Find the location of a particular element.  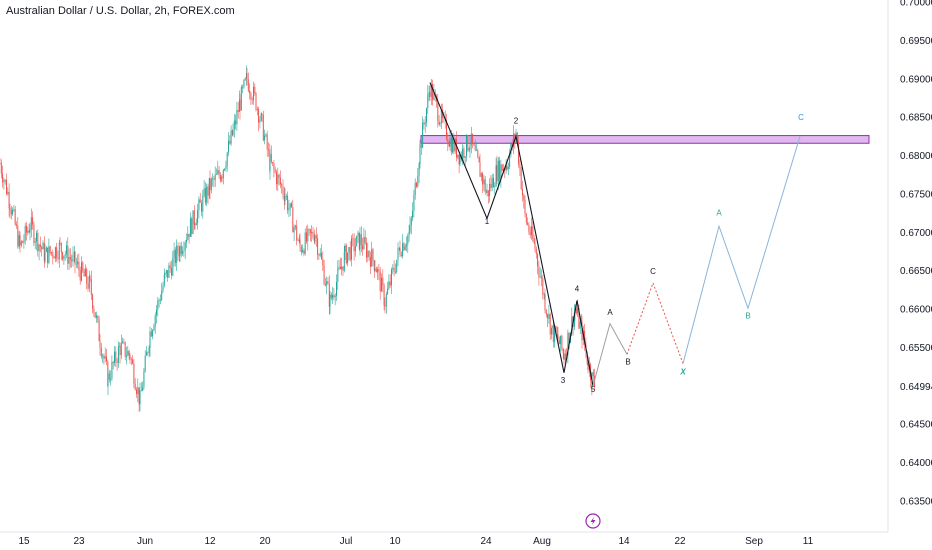

x-tick-label: Jun is located at coordinates (145, 541).